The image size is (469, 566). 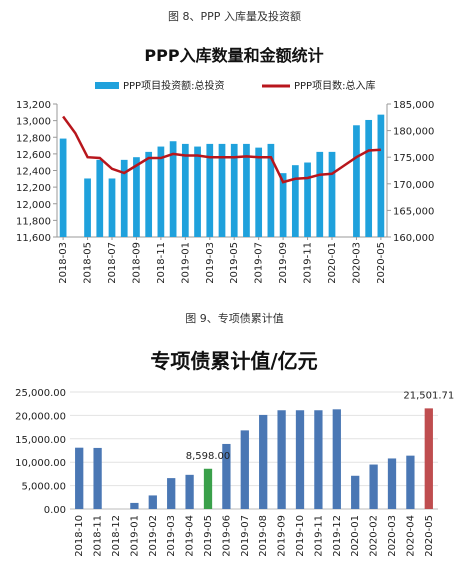 What do you see at coordinates (334, 85) in the screenshot?
I see `legend-label-line: PPP项目数:总入库` at bounding box center [334, 85].